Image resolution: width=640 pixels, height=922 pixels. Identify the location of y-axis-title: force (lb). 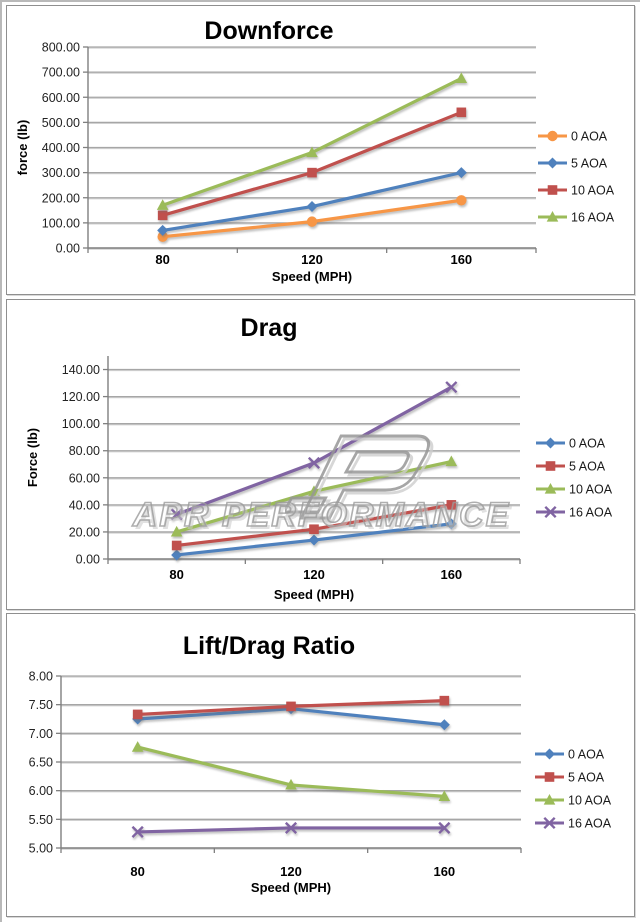
(22, 148).